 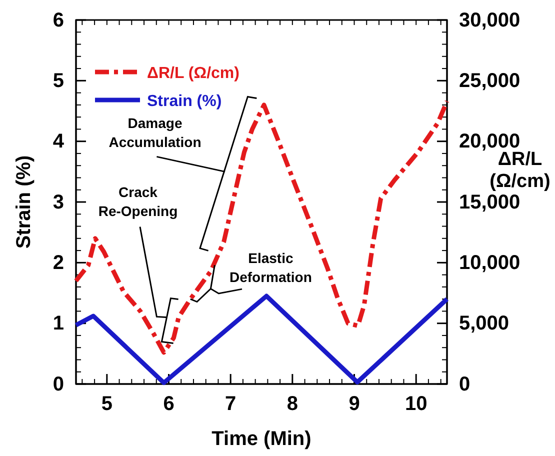 What do you see at coordinates (58, 20) in the screenshot?
I see `y-tick-label: 6` at bounding box center [58, 20].